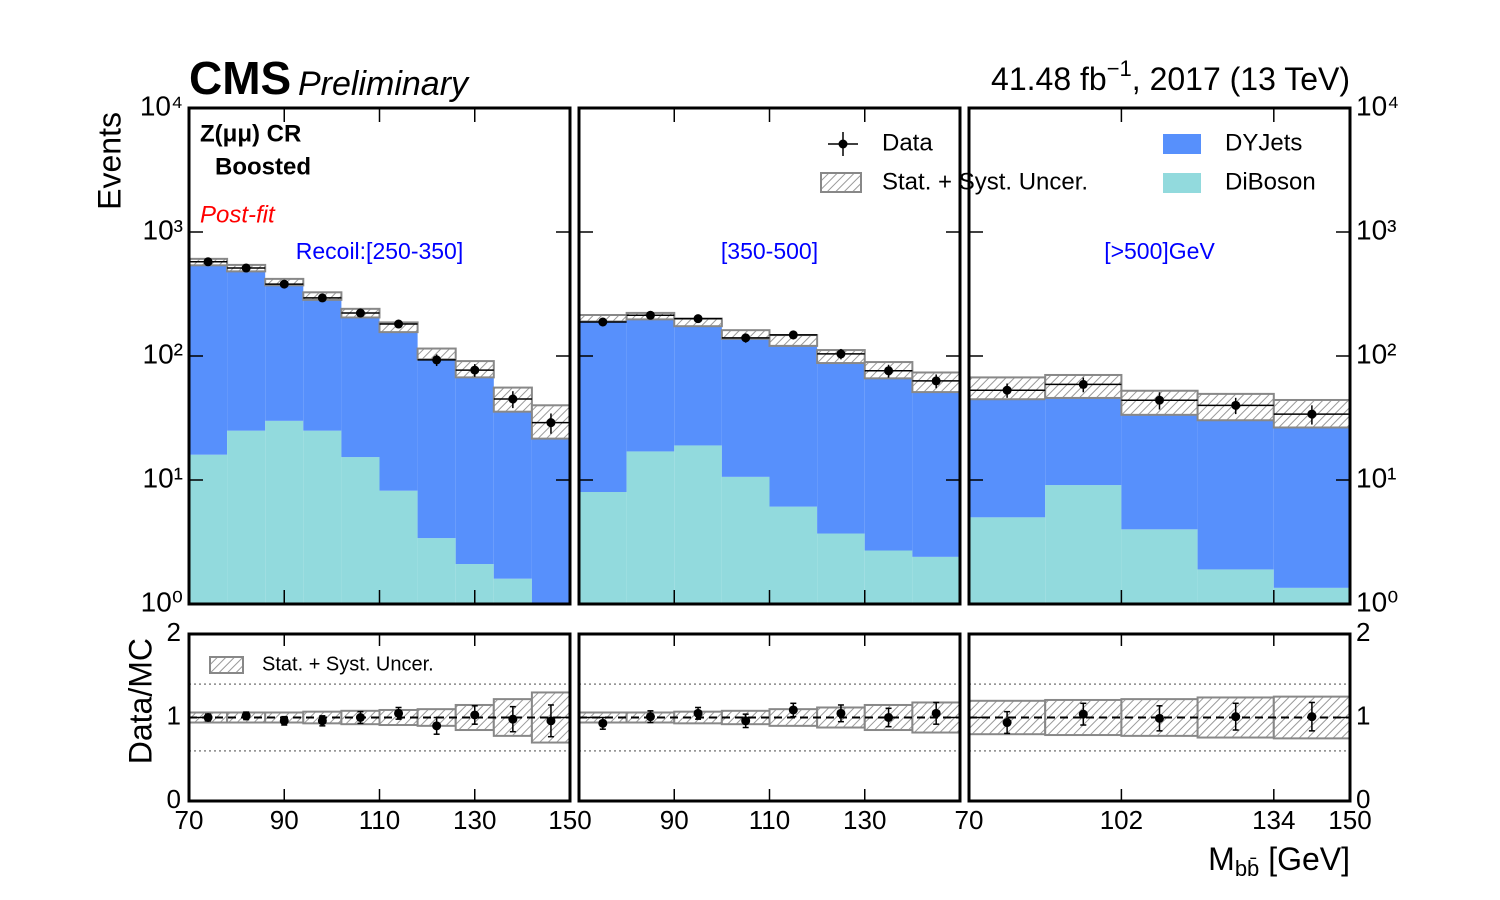  I want to click on ratio-frame, so click(769, 717).